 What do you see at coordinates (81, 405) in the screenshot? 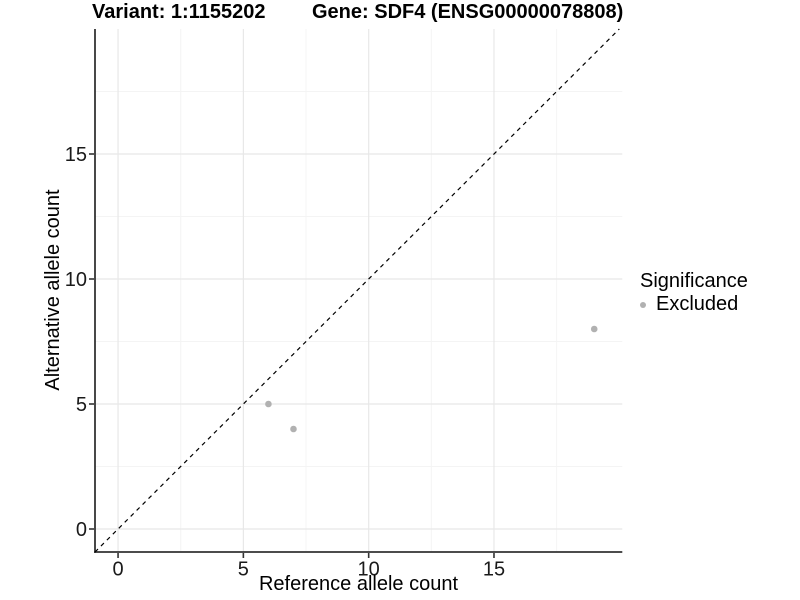
I see `y-tick-label: 5` at bounding box center [81, 405].